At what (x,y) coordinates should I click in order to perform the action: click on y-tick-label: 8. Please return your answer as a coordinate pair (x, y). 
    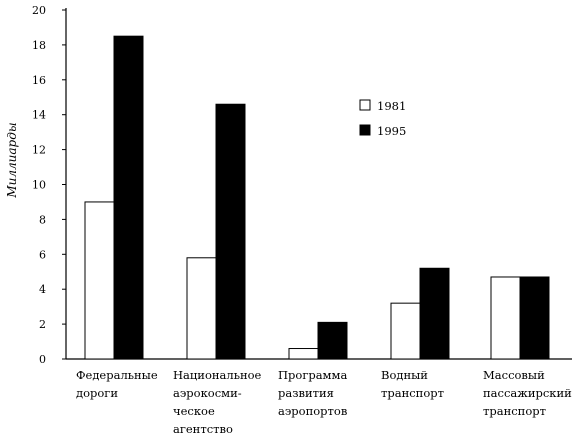
    Looking at the image, I should click on (42, 219).